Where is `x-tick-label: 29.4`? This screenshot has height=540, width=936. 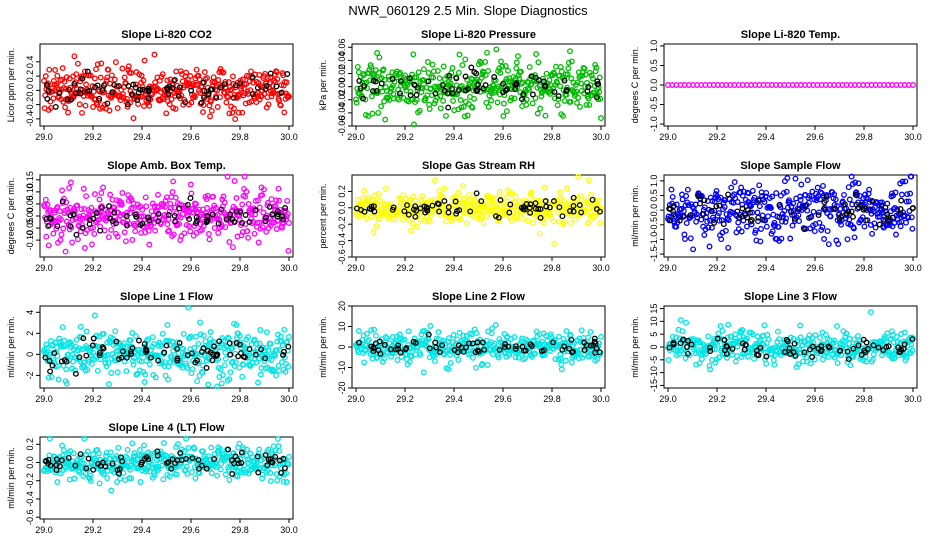
x-tick-label: 29.4 is located at coordinates (142, 268).